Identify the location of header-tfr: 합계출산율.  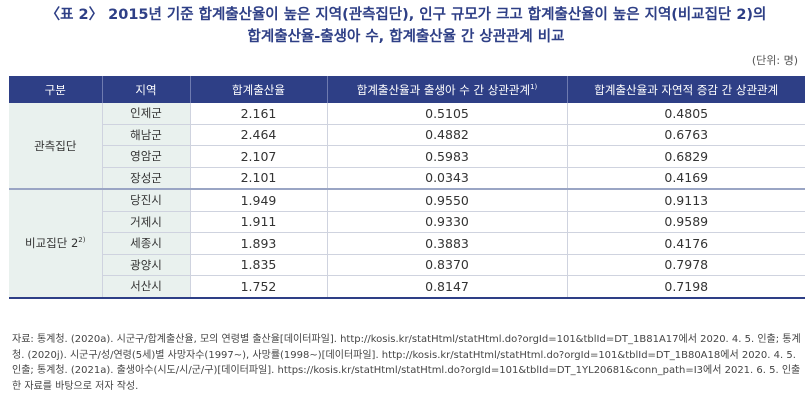
(258, 89).